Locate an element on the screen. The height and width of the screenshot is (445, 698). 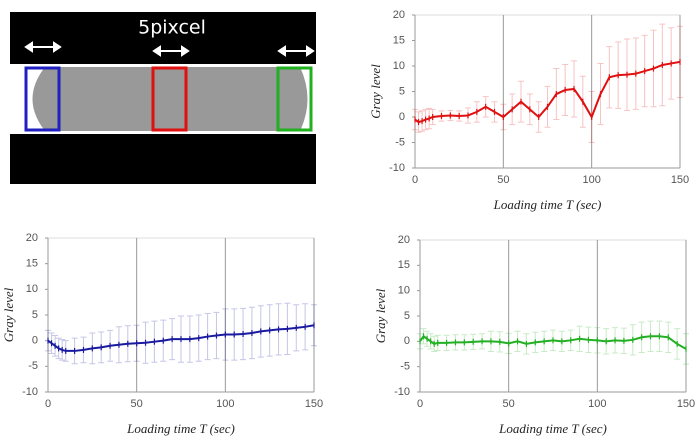
specimen is located at coordinates (170, 99).